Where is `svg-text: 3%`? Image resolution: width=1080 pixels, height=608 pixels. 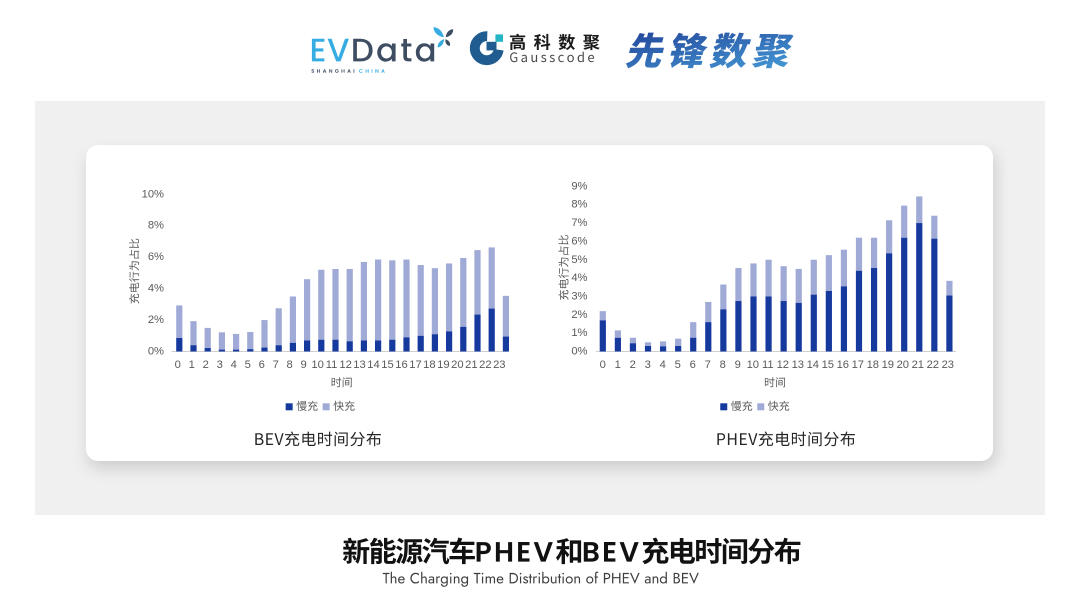 svg-text: 3% is located at coordinates (579, 296).